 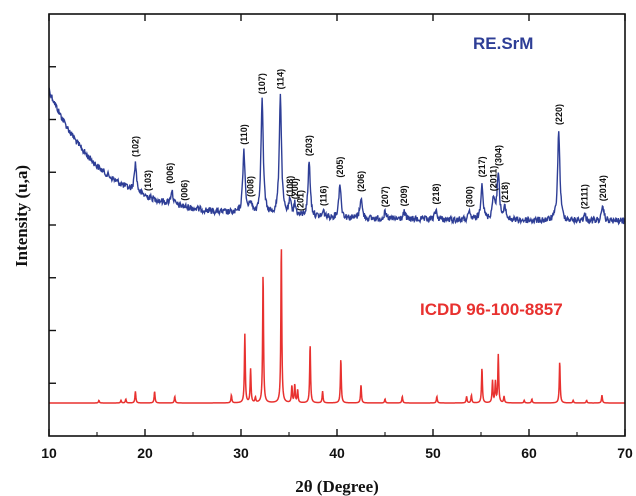 I want to click on x-tick-label: 40, so click(x=337, y=453).